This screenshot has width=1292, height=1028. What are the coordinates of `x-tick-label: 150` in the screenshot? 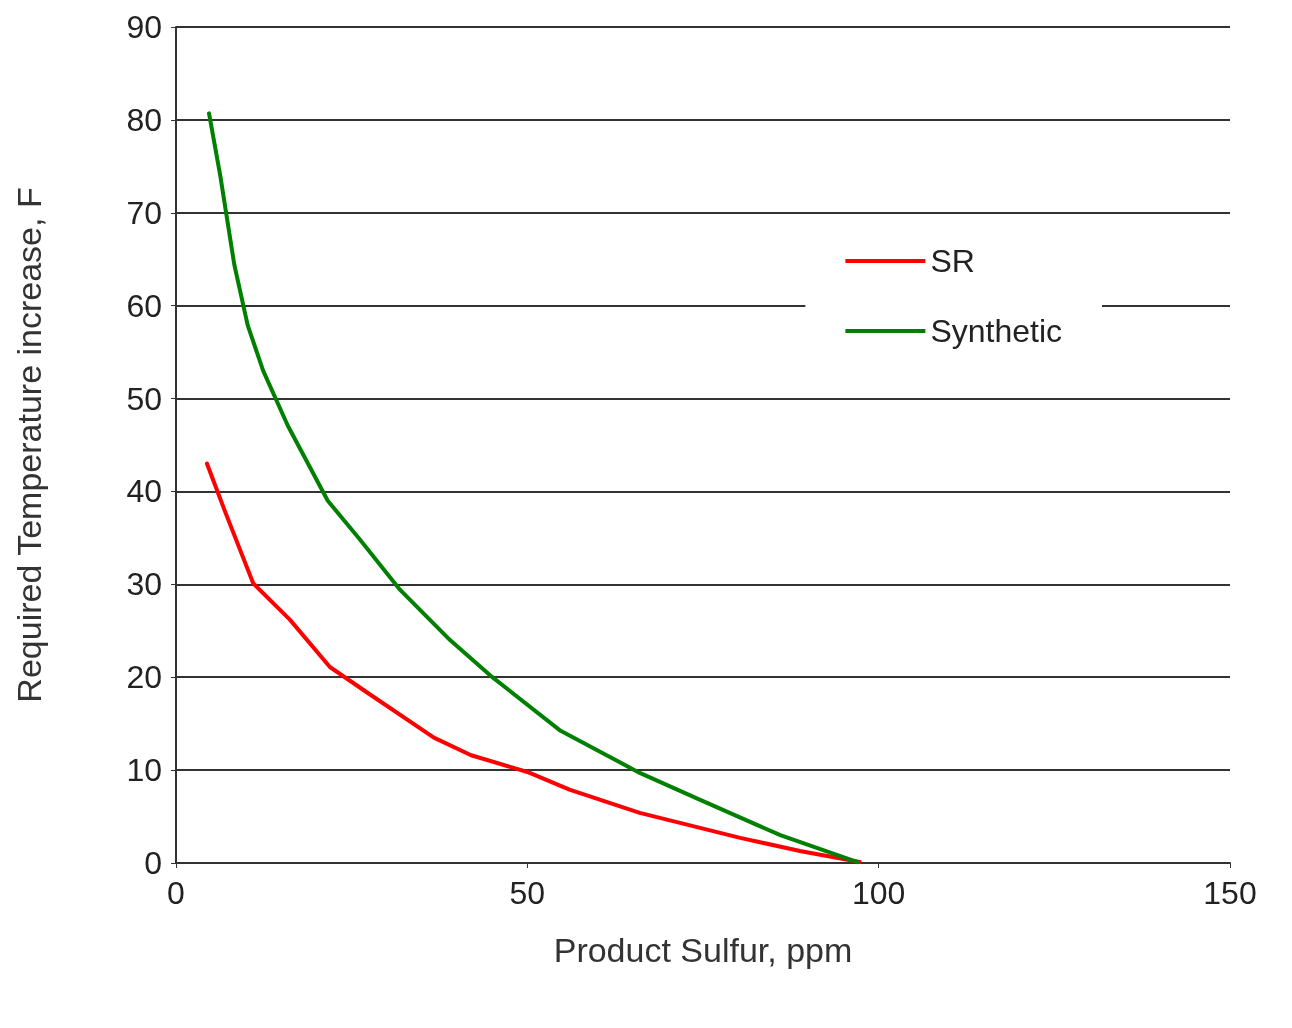 It's located at (1230, 893).